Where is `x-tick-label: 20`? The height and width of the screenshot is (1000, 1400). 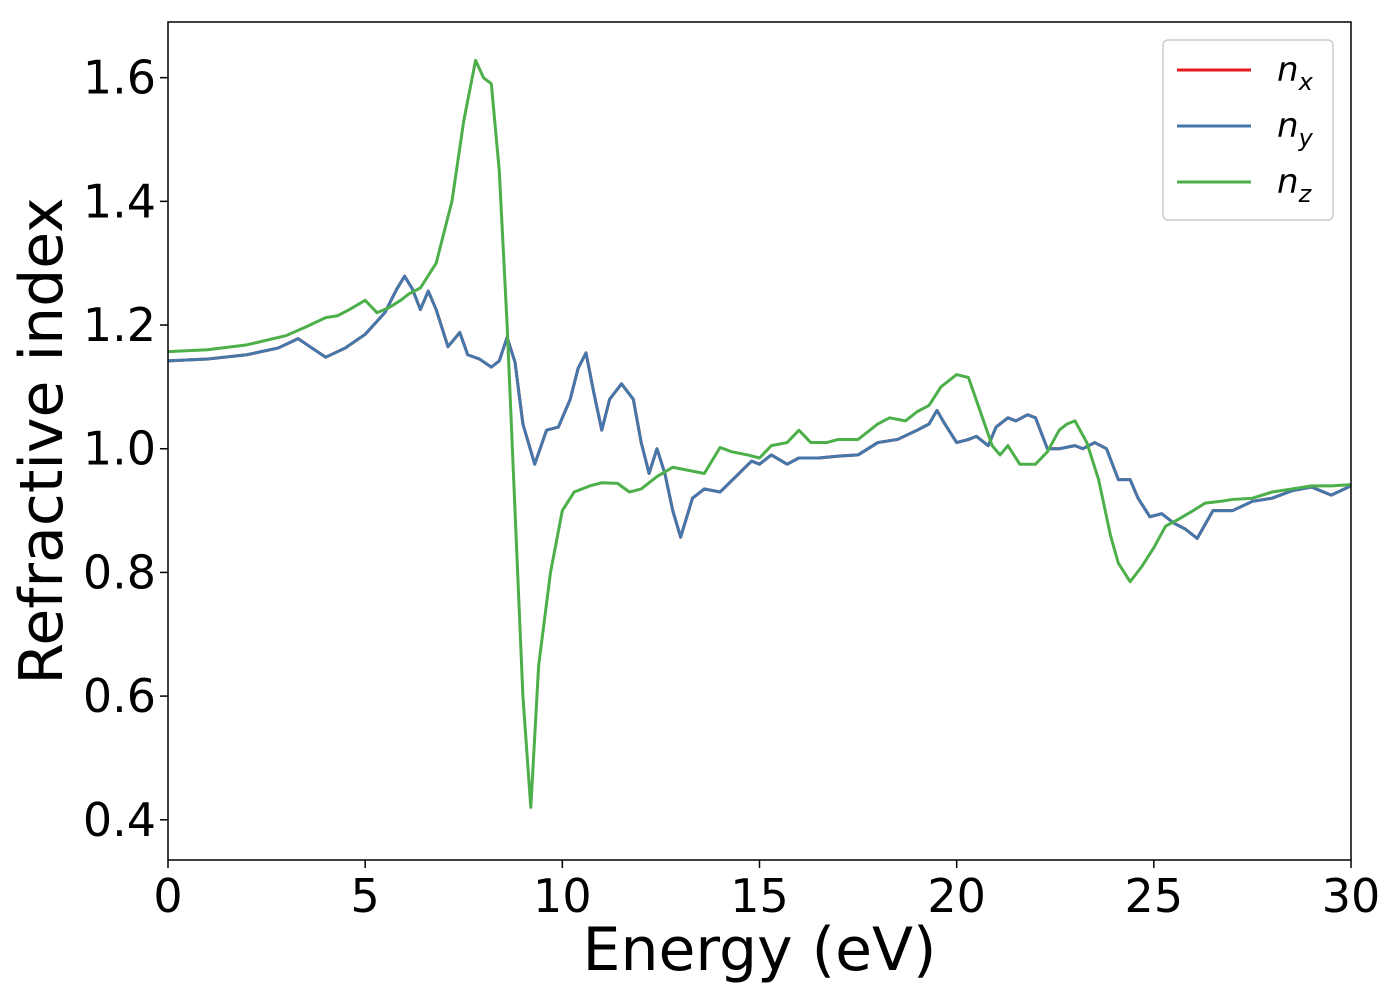
x-tick-label: 20 is located at coordinates (956, 896).